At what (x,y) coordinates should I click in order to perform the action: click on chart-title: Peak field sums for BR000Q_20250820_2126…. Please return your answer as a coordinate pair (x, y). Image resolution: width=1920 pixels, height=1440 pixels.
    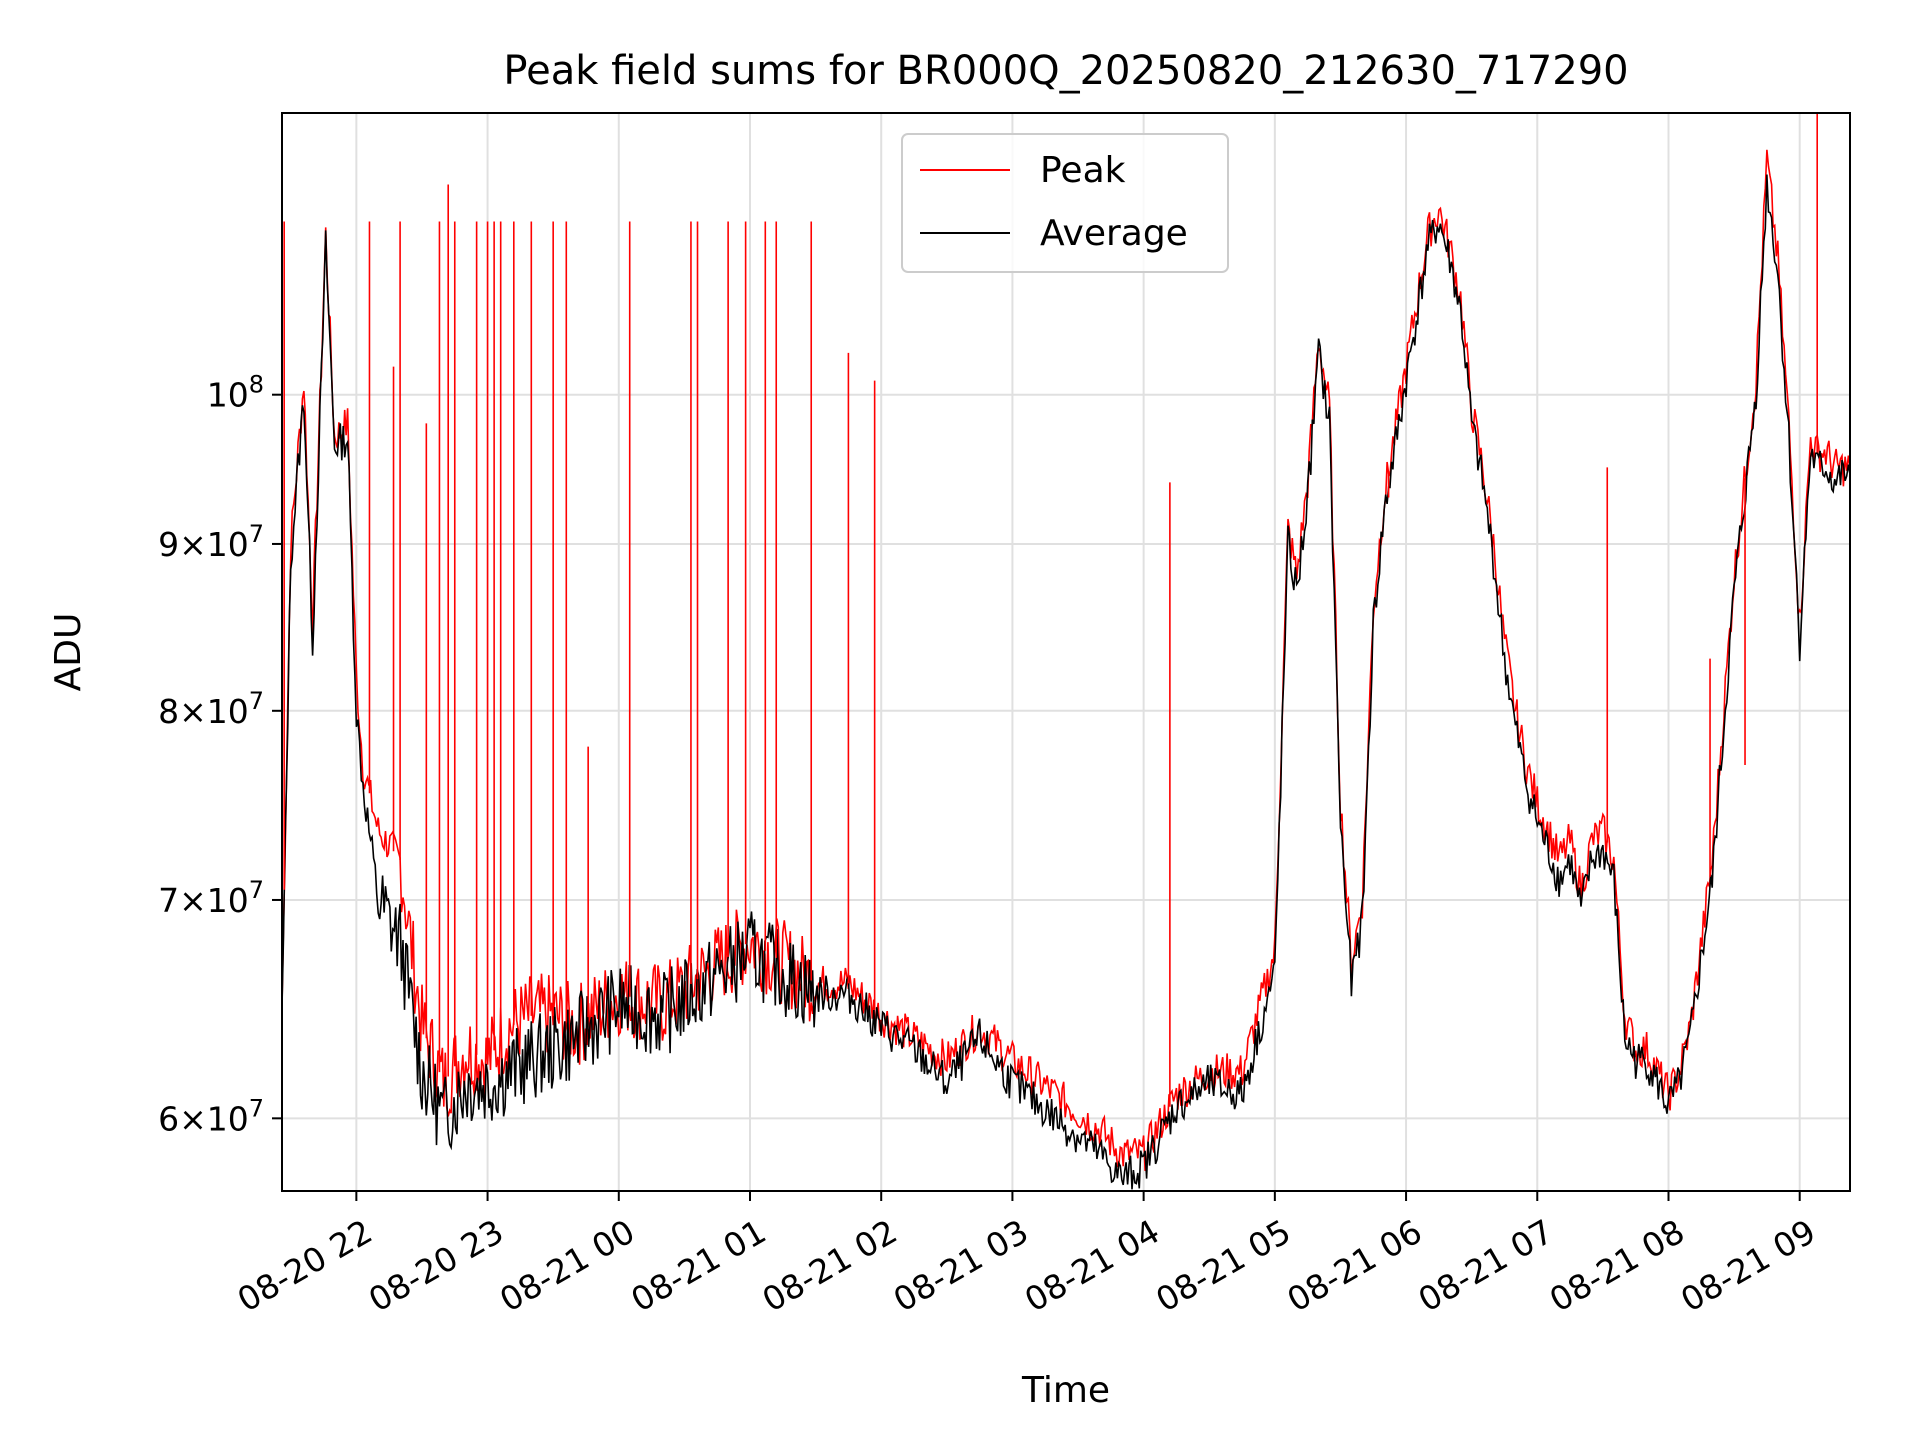
    Looking at the image, I should click on (1065, 71).